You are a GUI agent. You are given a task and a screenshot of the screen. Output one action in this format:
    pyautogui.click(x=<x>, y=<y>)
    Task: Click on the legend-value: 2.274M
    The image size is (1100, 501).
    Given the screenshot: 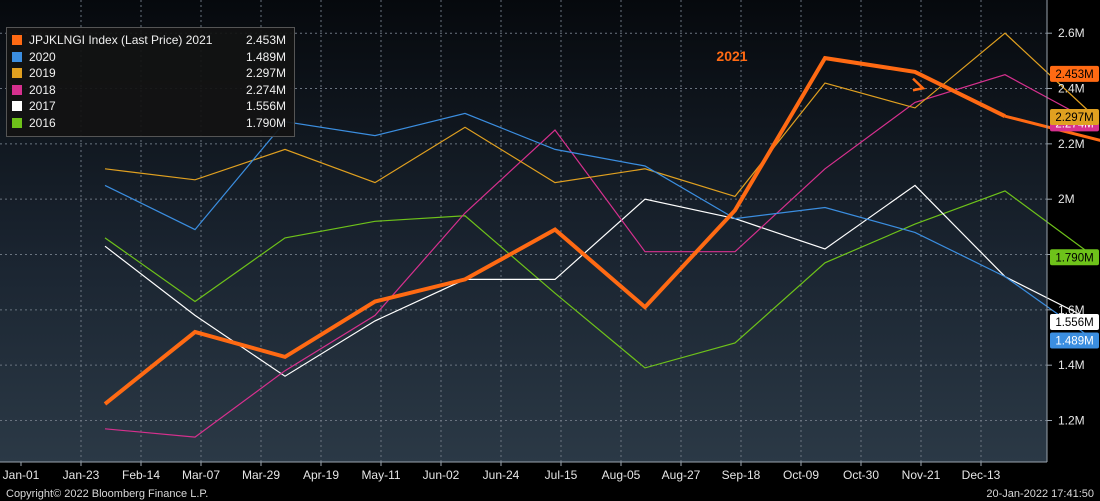 What is the action you would take?
    pyautogui.click(x=265, y=89)
    